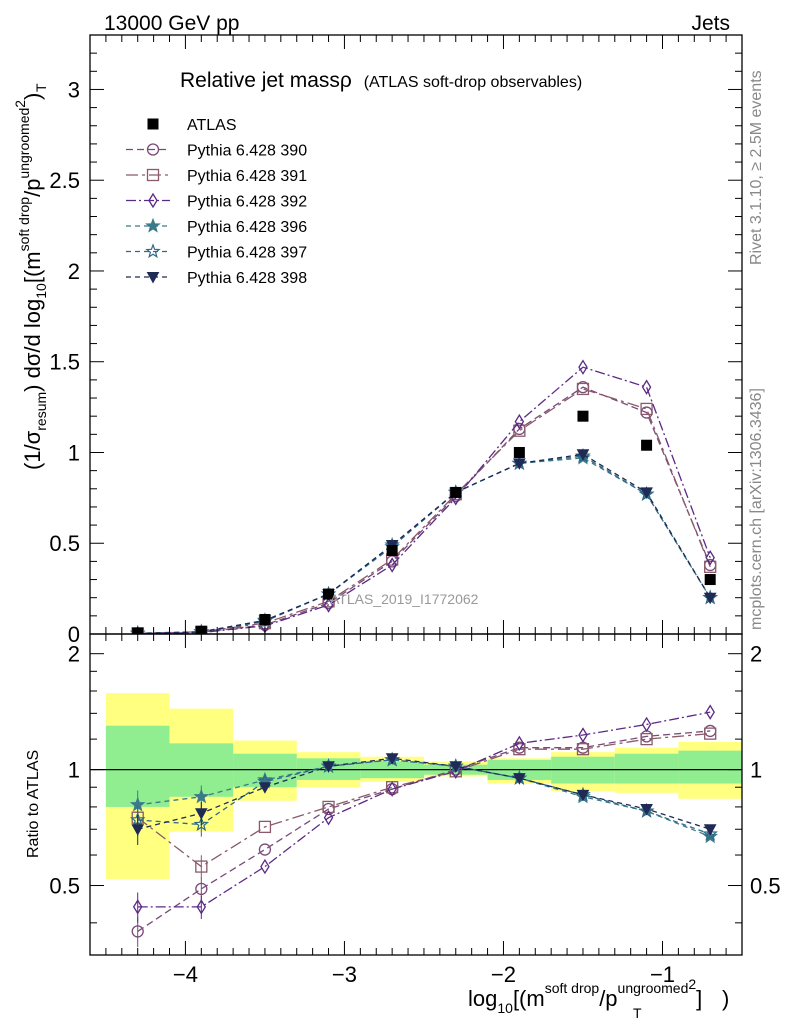  Describe the element at coordinates (247, 151) in the screenshot. I see `legend-label: Pythia 6.428 390` at that location.